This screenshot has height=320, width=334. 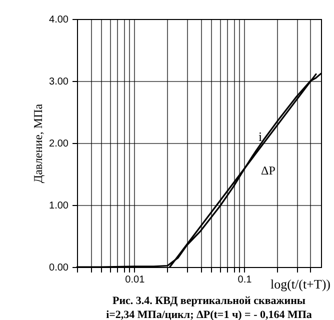 I want to click on x-tick-label: 0.1, so click(x=245, y=280).